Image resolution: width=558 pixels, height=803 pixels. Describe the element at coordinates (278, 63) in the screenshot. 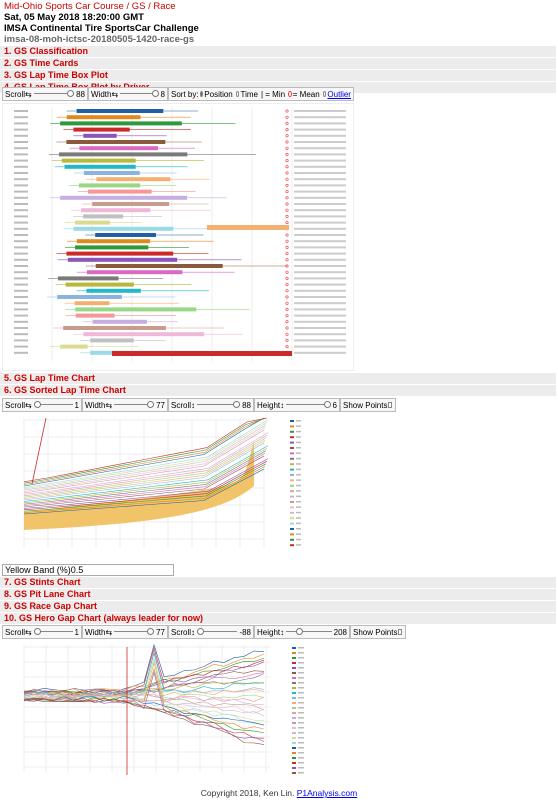

I see `section-time-cards: 2. GS Time Cards` at that location.